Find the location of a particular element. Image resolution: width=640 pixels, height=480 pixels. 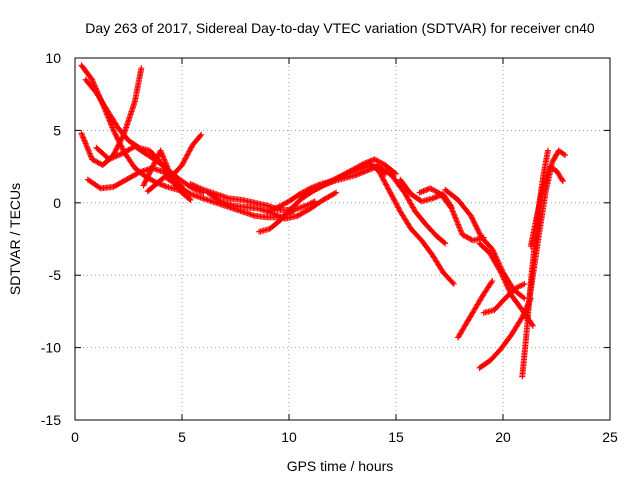

y-tick-label: -5 is located at coordinates (55, 275).